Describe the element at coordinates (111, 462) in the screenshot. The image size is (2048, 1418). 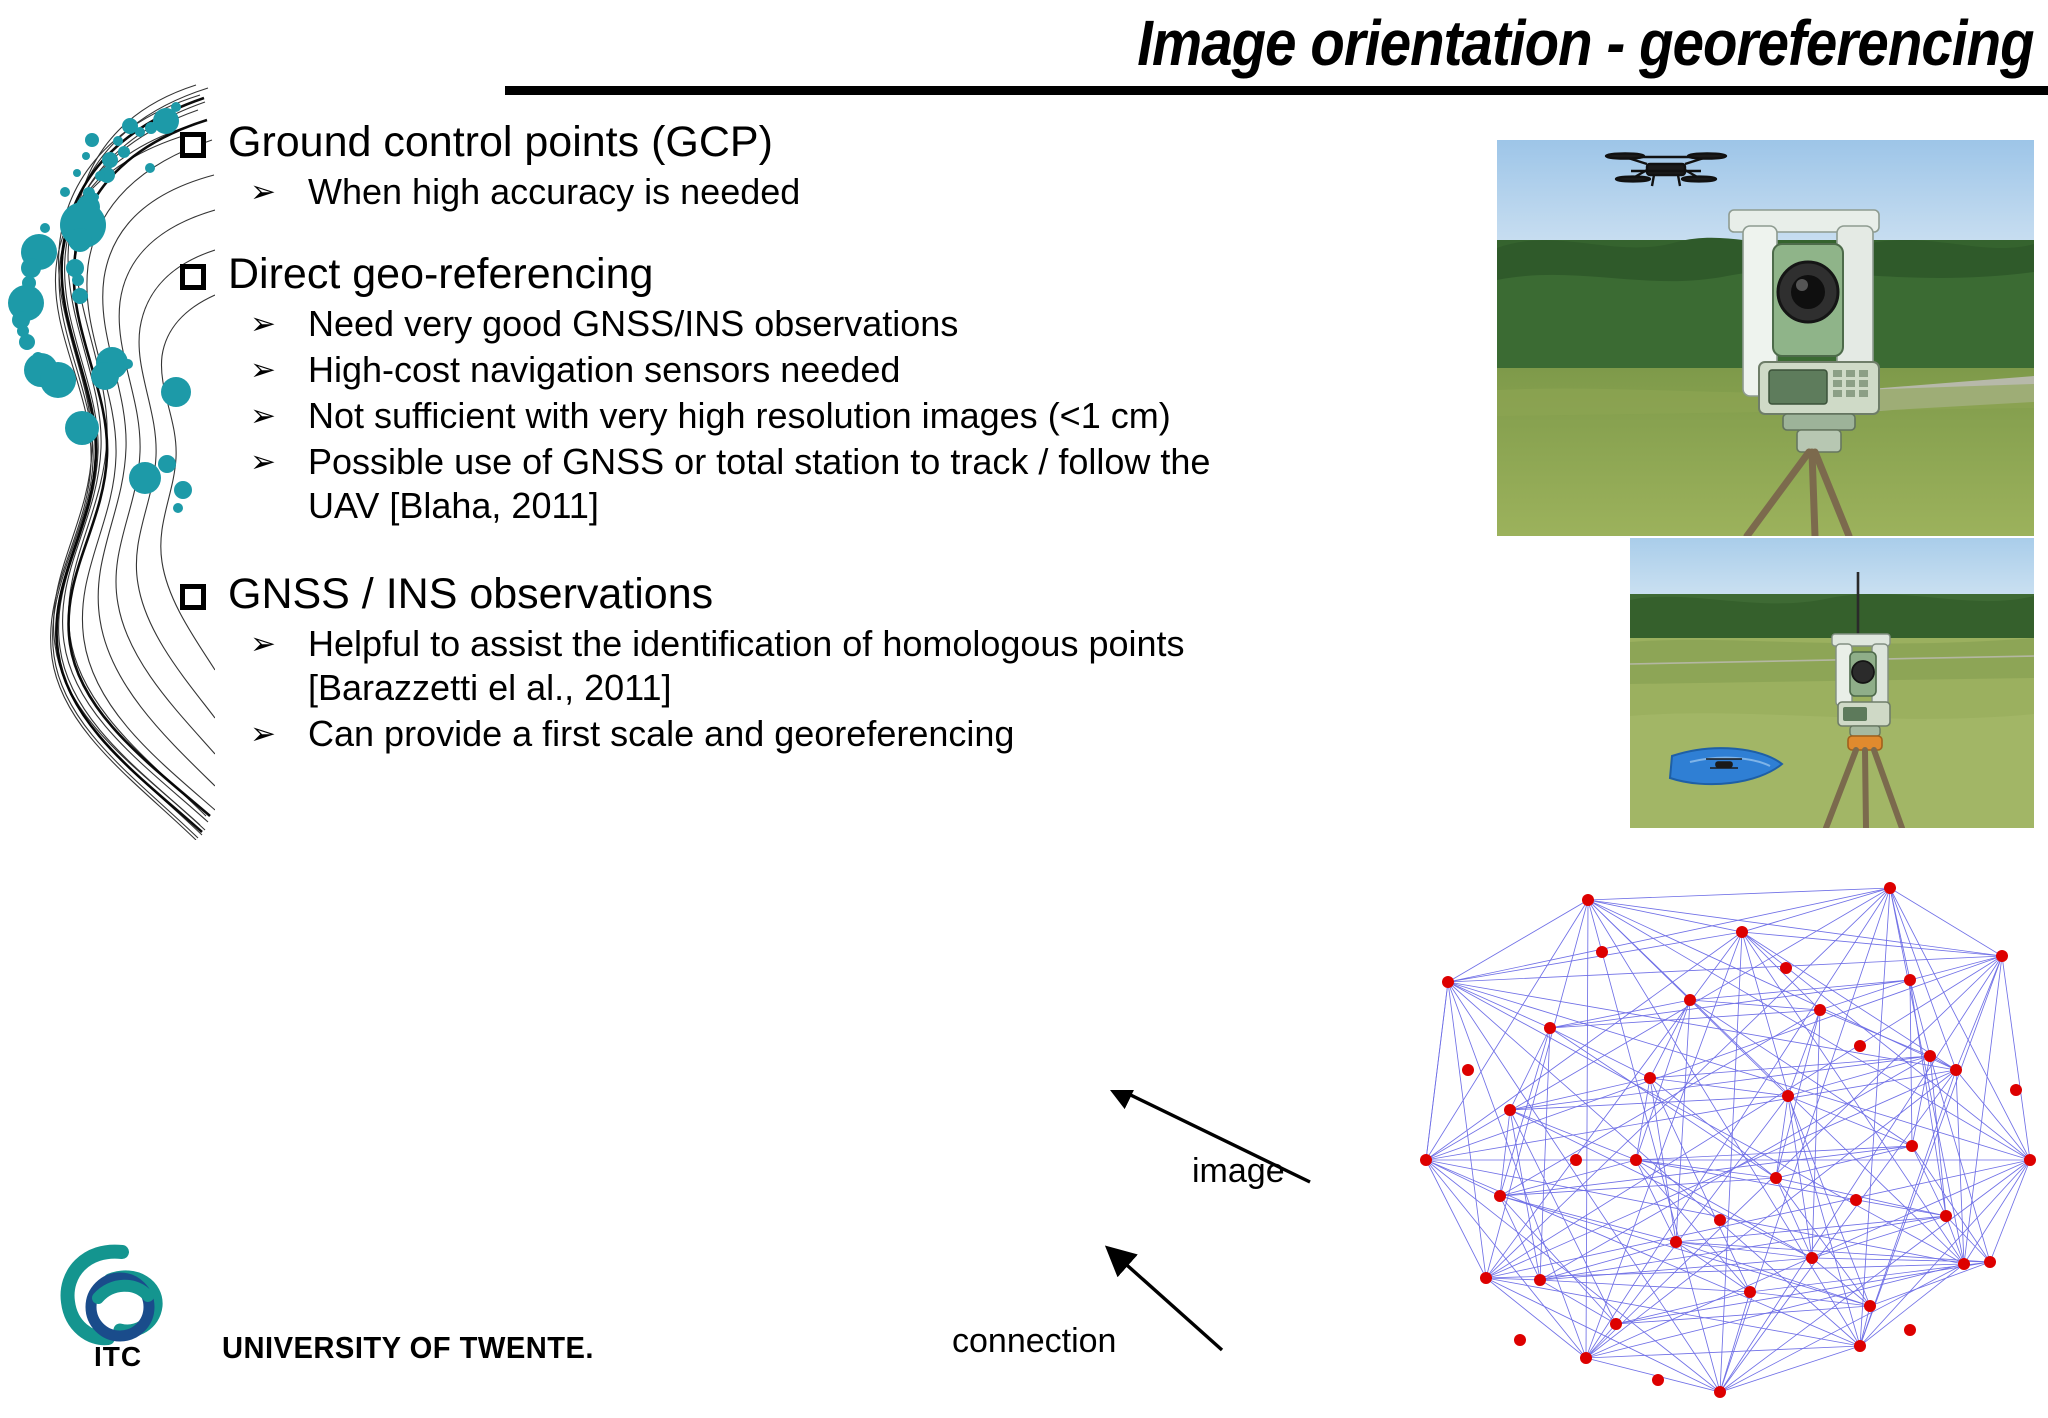
I see `decorative-flow-graphic` at that location.